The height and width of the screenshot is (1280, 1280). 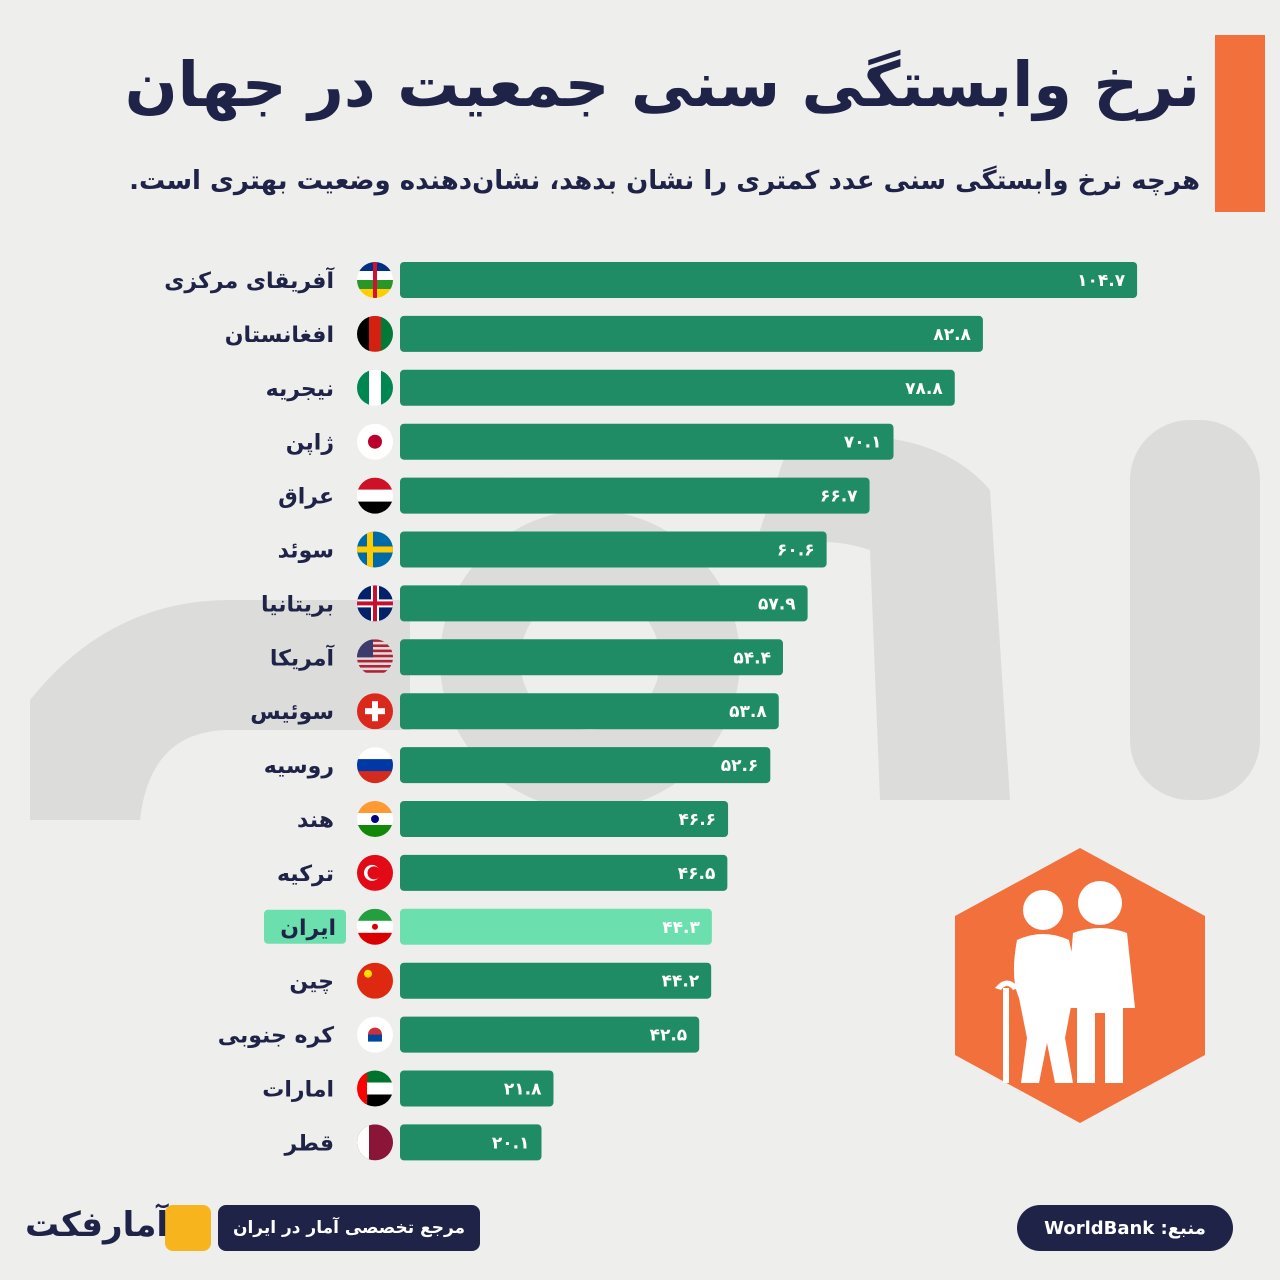 What do you see at coordinates (375, 819) in the screenshot?
I see `flag-india-icon` at bounding box center [375, 819].